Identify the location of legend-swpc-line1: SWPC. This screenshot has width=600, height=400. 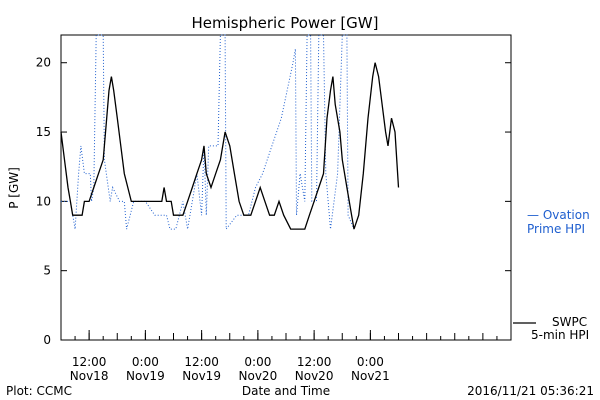
(569, 322).